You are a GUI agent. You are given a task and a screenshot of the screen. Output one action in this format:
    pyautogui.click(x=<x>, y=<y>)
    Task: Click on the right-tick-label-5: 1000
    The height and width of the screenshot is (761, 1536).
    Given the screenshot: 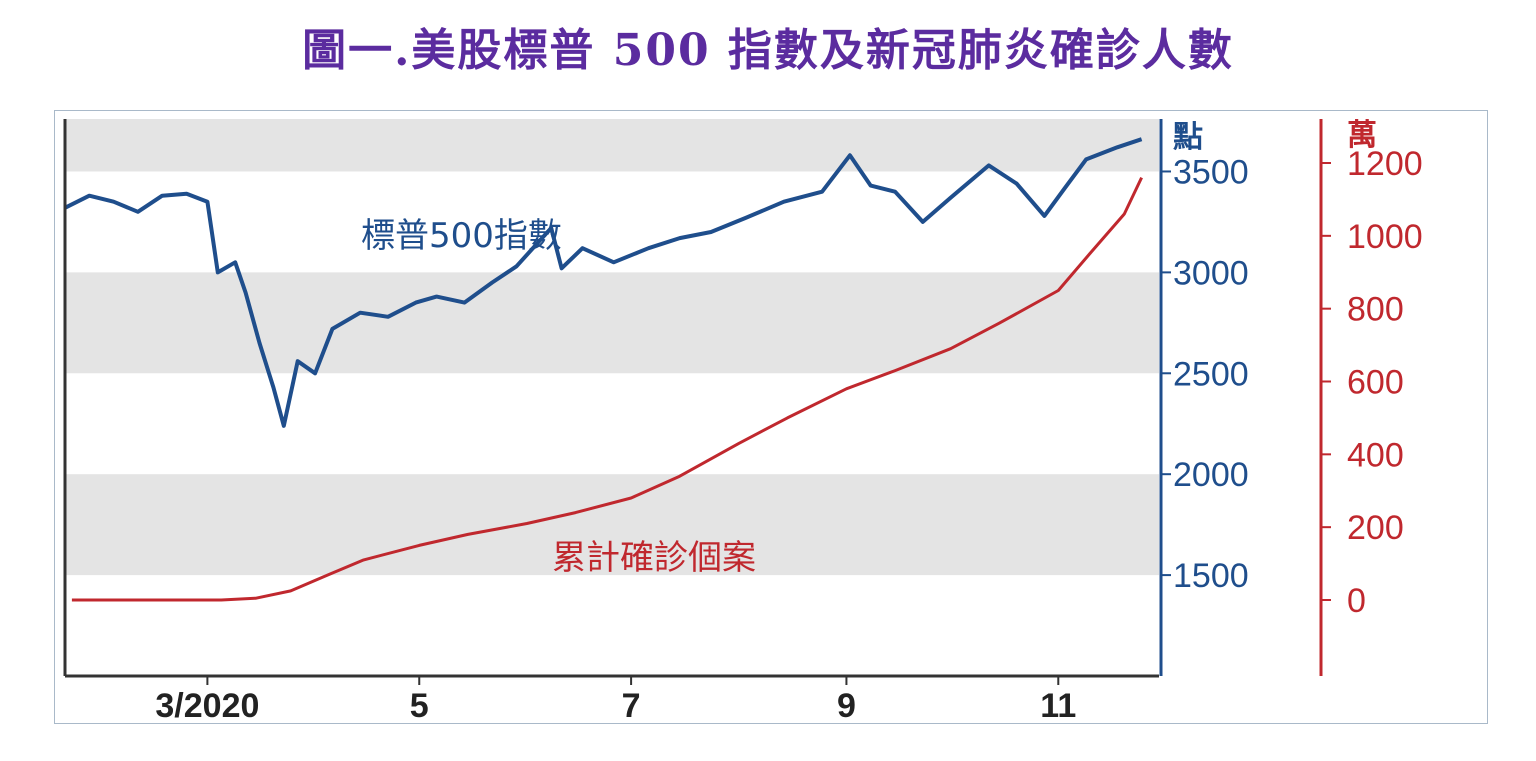 What is the action you would take?
    pyautogui.click(x=1385, y=237)
    